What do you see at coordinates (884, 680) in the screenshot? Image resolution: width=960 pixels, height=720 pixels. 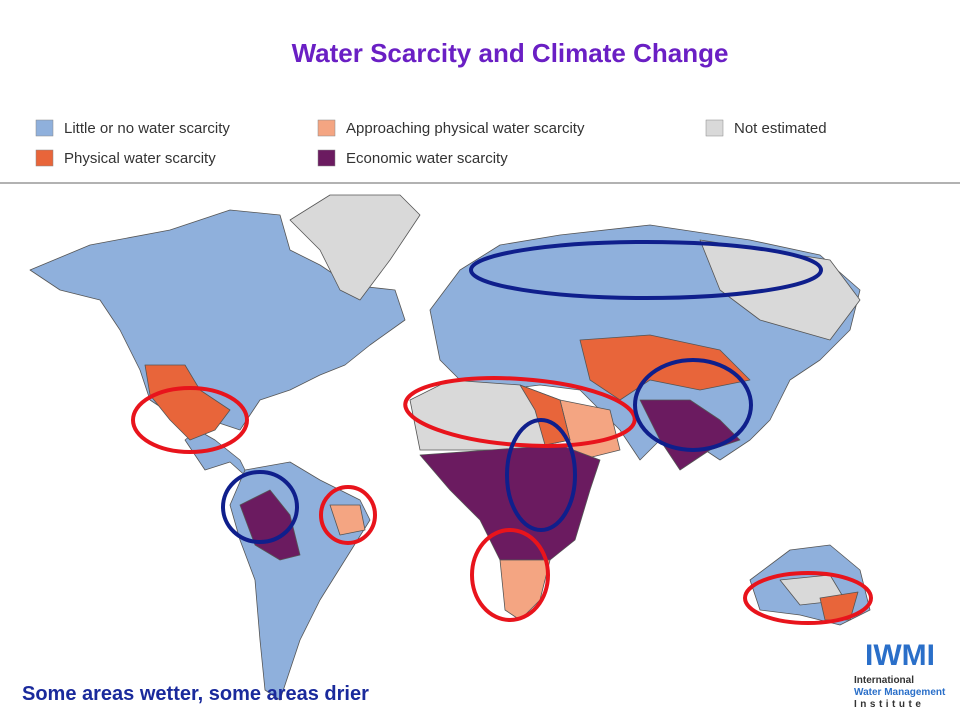 I see `logo-line: International` at bounding box center [884, 680].